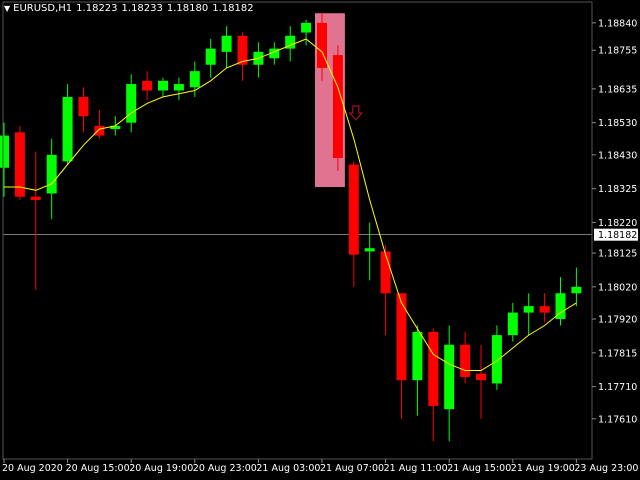 This screenshot has height=480, width=640. I want to click on y-tick-label: 1.18755, so click(617, 51).